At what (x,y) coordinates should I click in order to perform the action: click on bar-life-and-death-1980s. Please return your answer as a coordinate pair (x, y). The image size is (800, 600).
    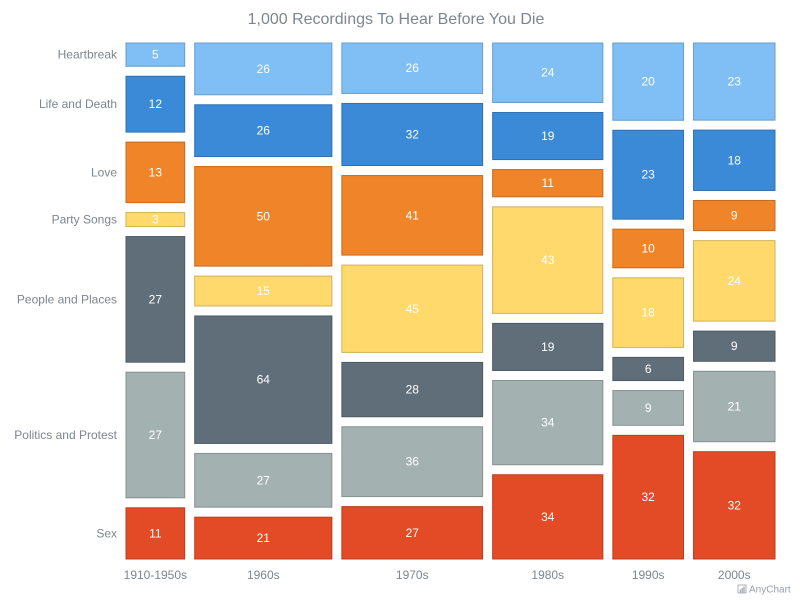
    Looking at the image, I should click on (548, 136).